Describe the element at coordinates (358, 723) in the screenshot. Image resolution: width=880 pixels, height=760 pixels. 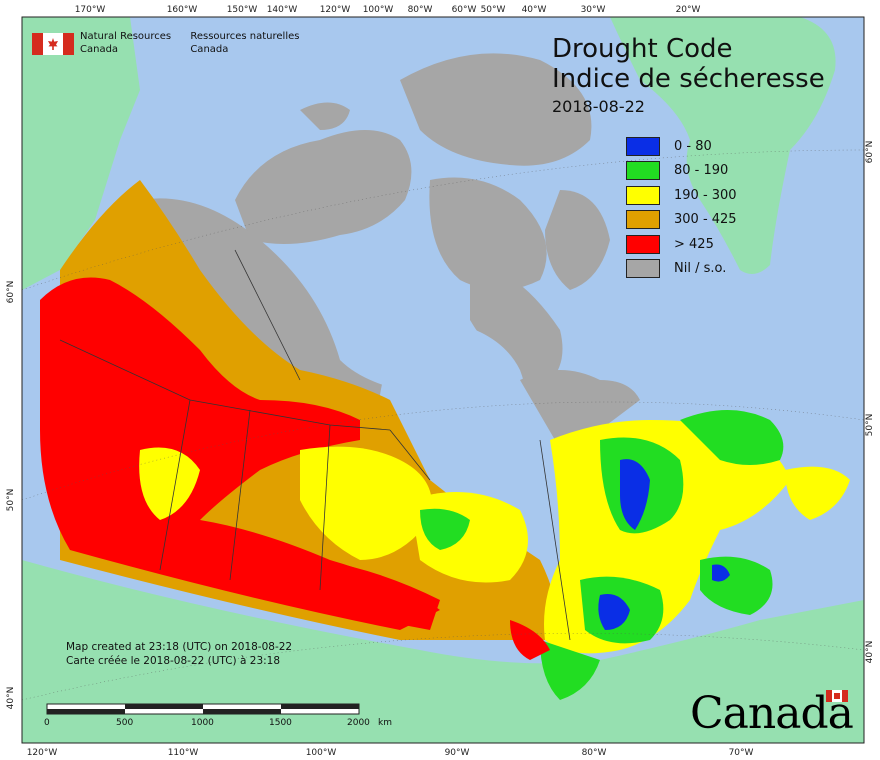
I see `scale-label: 2000` at that location.